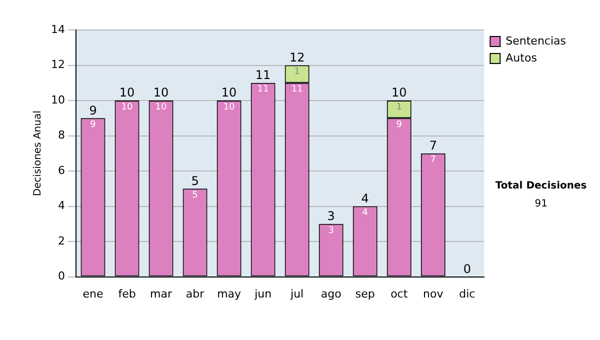 The height and width of the screenshot is (340, 600). Describe the element at coordinates (467, 269) in the screenshot. I see `total-label: 0` at that location.